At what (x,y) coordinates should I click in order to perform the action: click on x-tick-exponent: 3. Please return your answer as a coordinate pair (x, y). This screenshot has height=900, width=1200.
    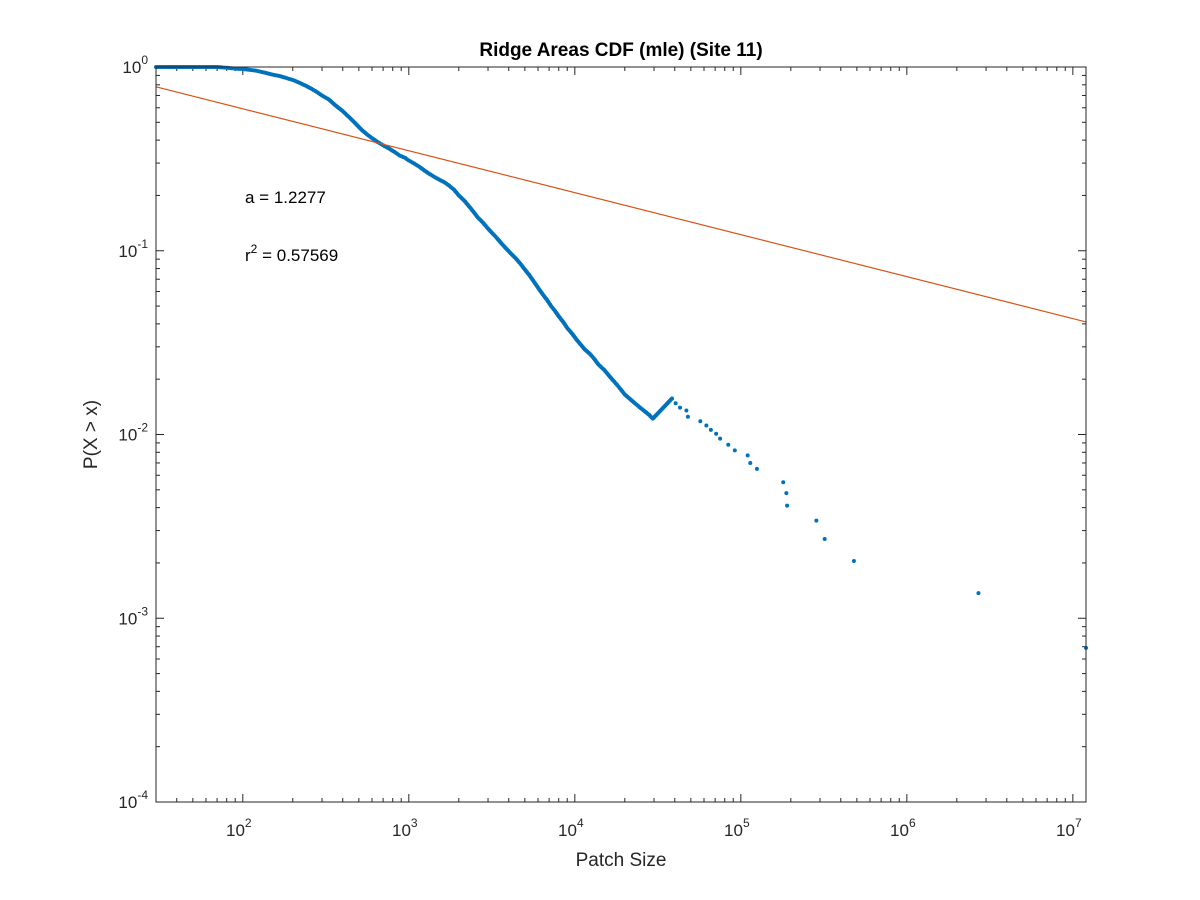
    Looking at the image, I should click on (414, 823).